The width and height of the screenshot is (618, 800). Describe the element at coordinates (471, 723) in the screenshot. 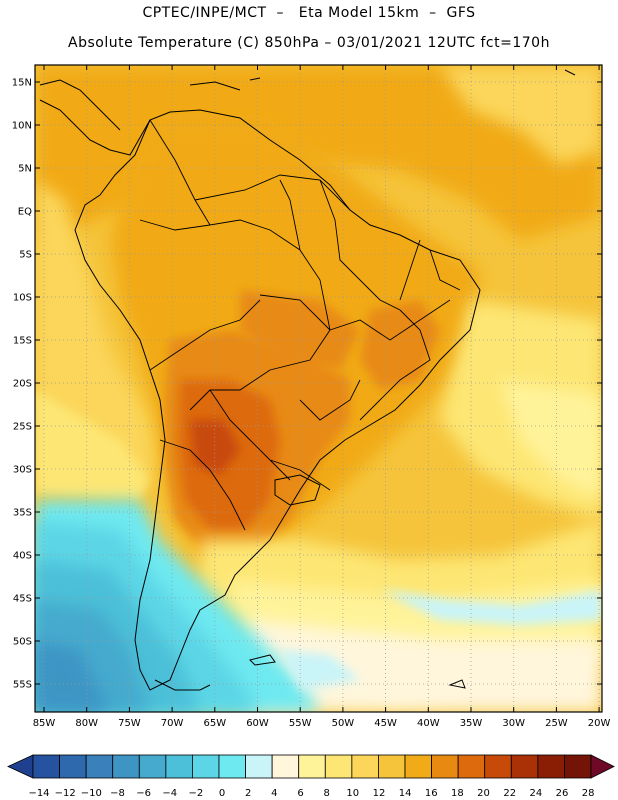

I see `lon-label: 35W` at that location.